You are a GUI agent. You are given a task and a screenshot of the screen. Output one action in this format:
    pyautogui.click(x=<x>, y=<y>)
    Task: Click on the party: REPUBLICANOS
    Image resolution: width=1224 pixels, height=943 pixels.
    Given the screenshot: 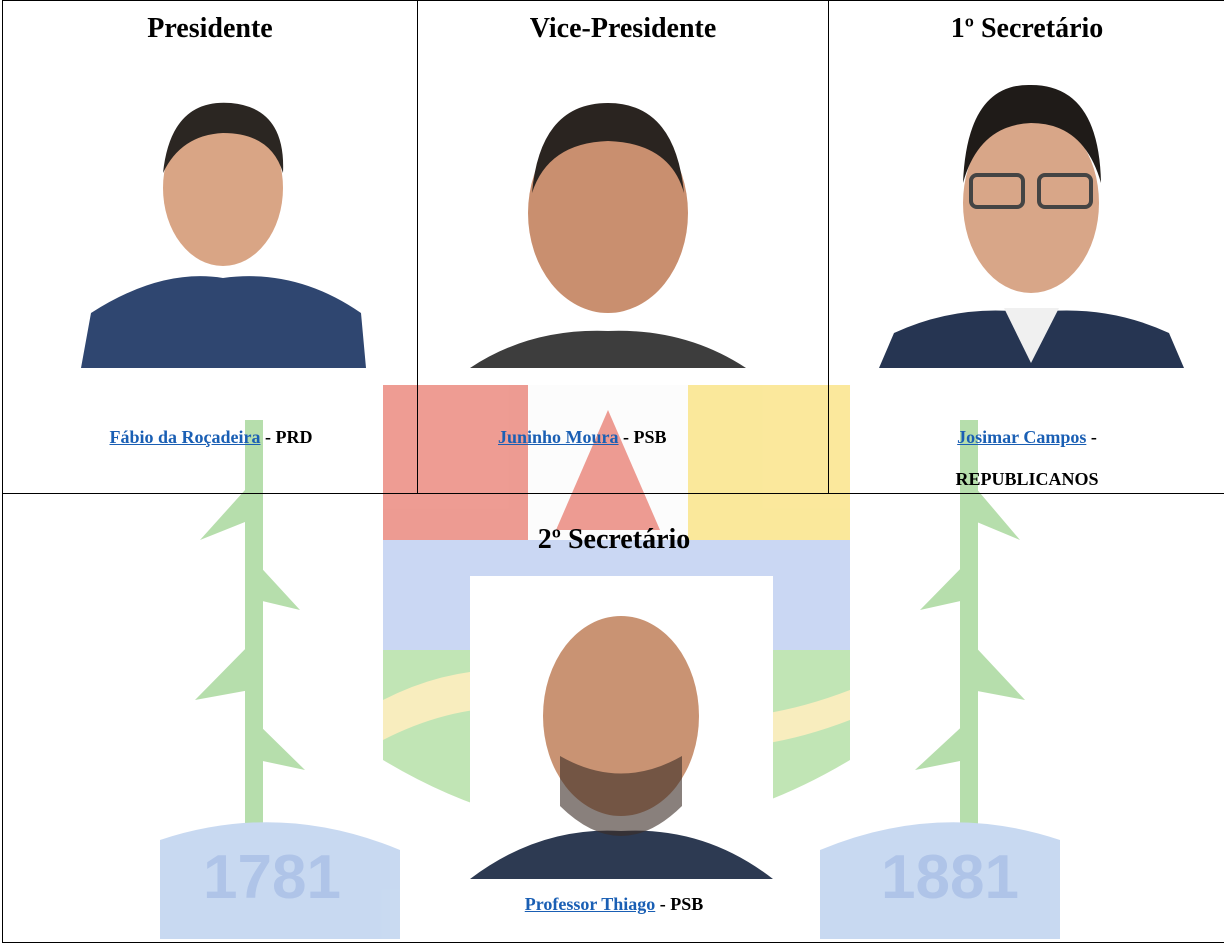 What is the action you would take?
    pyautogui.click(x=1027, y=479)
    